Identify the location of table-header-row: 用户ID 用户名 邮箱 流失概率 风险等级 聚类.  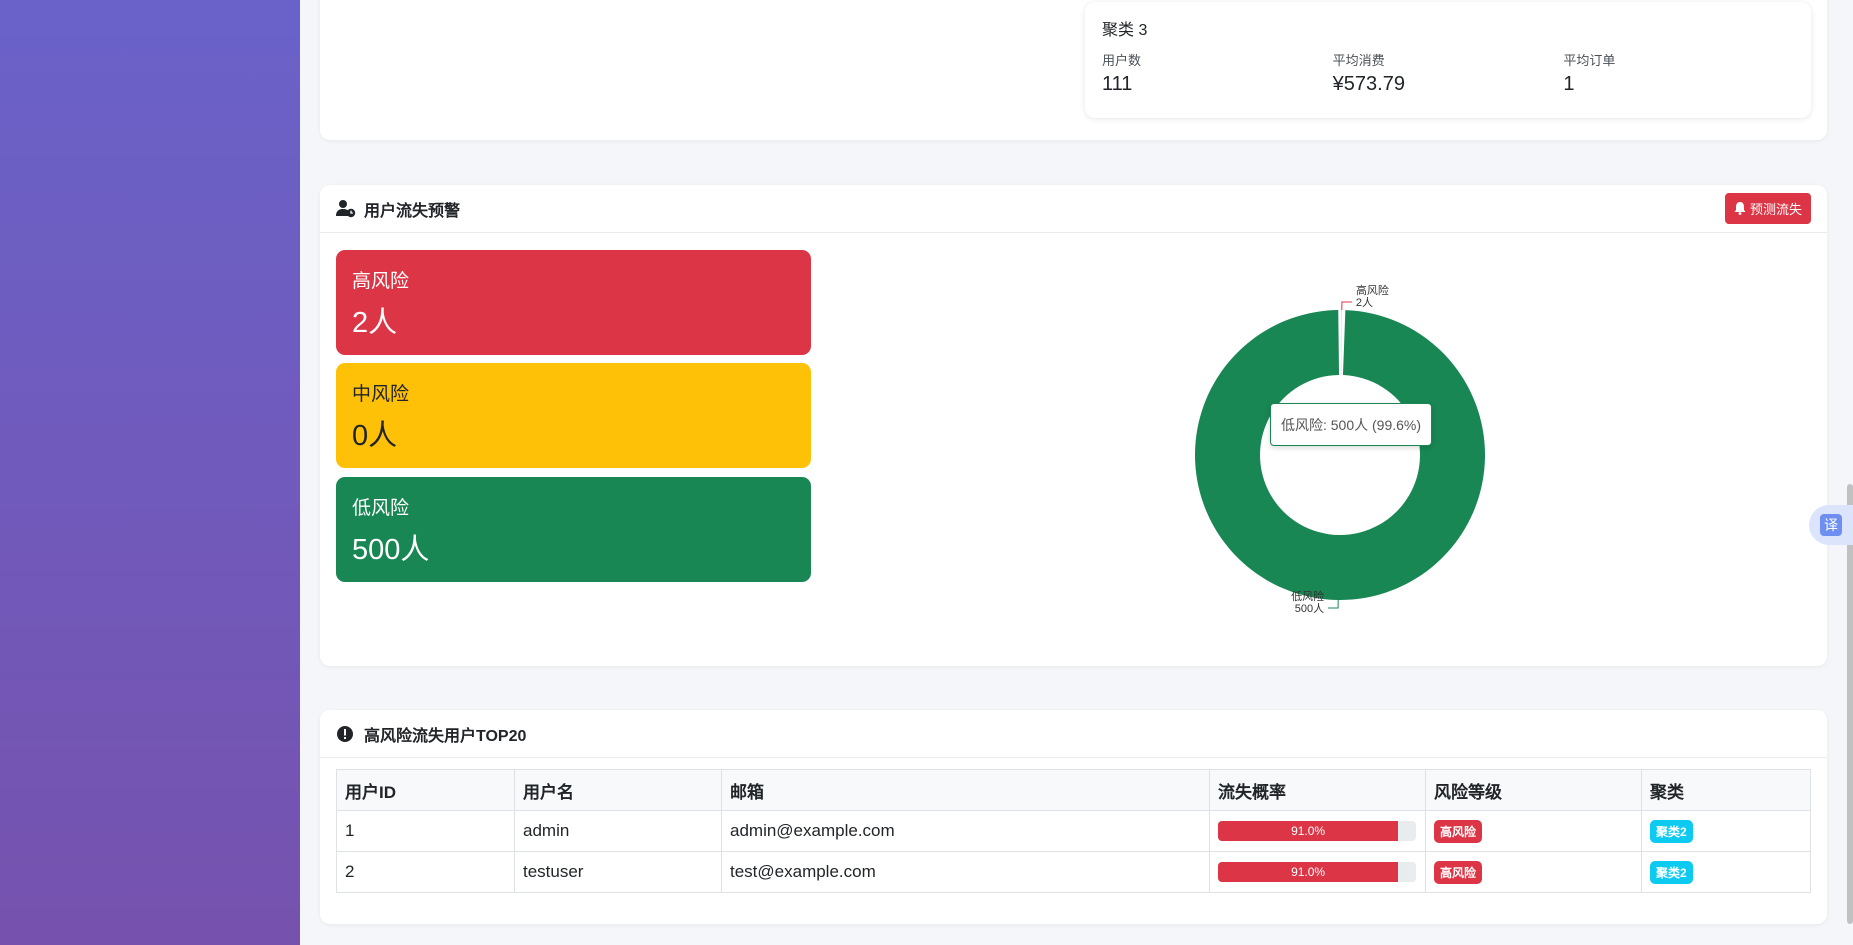
(1073, 790).